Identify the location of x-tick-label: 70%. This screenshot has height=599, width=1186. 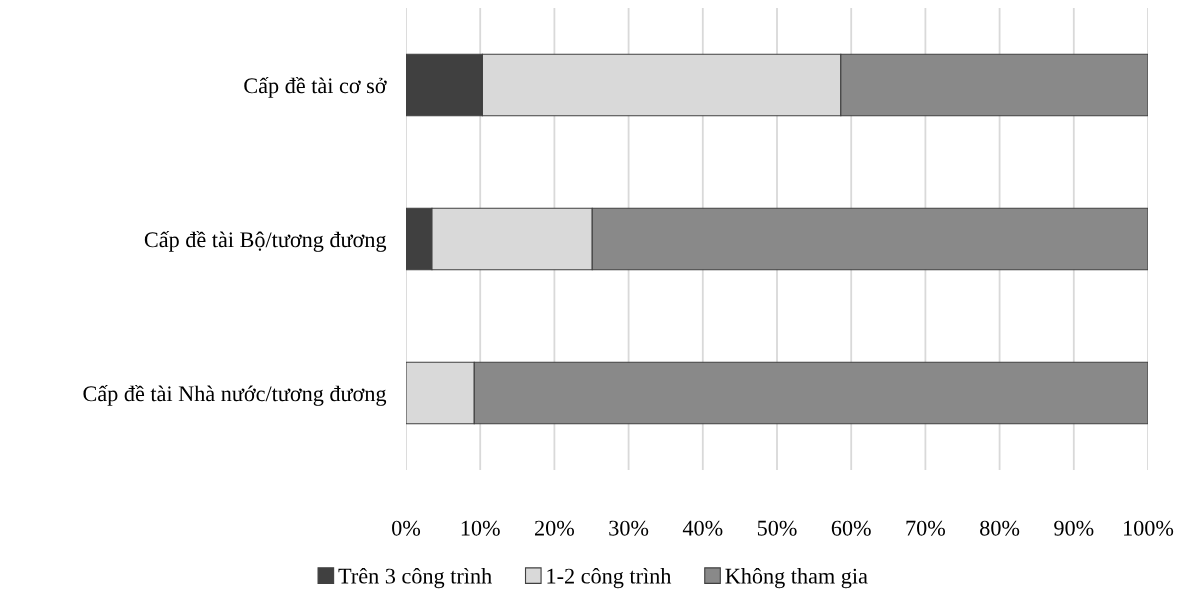
(926, 528).